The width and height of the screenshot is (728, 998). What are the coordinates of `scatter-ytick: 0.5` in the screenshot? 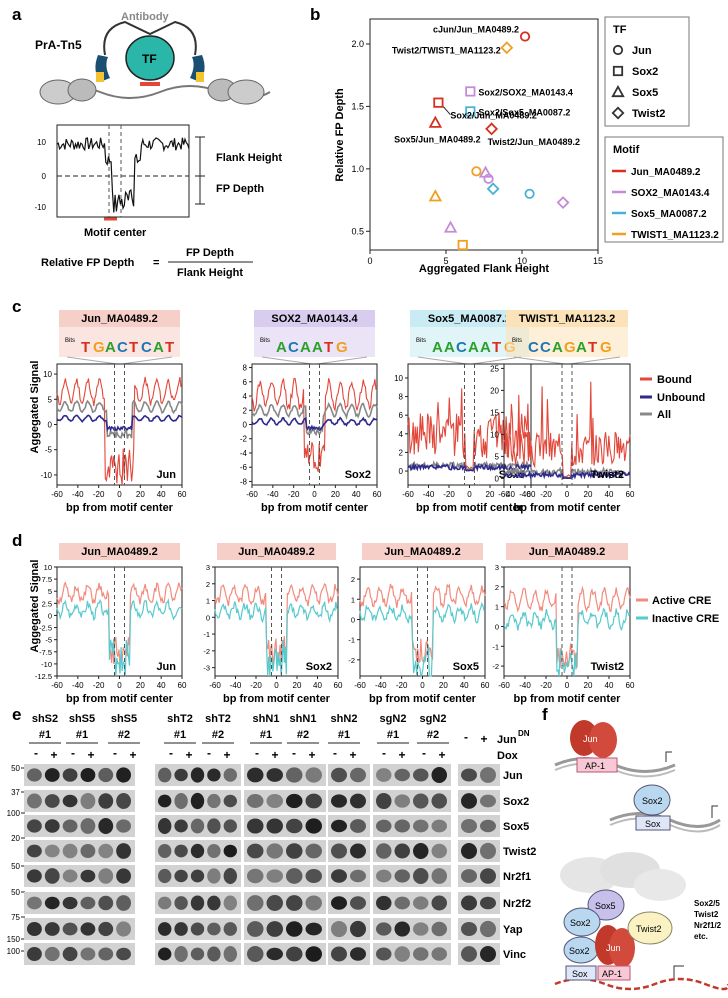 It's located at (357, 231).